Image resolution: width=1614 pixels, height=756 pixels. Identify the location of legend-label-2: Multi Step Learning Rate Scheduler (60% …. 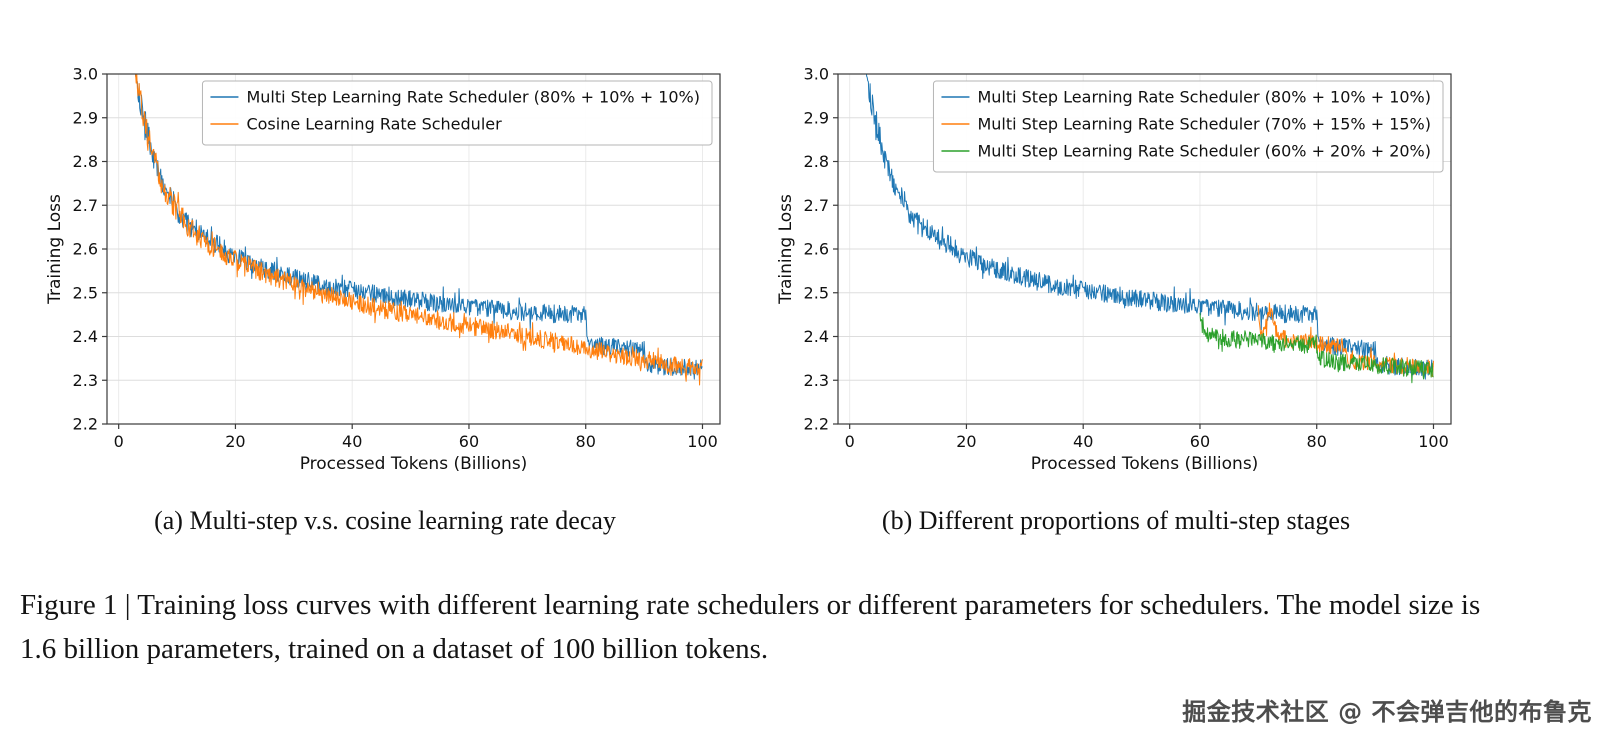
(1204, 151).